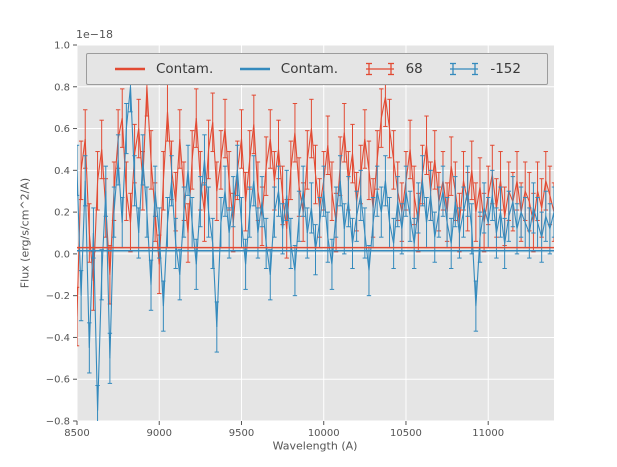 The height and width of the screenshot is (467, 617). Describe the element at coordinates (406, 433) in the screenshot. I see `tick-label: 10500` at that location.